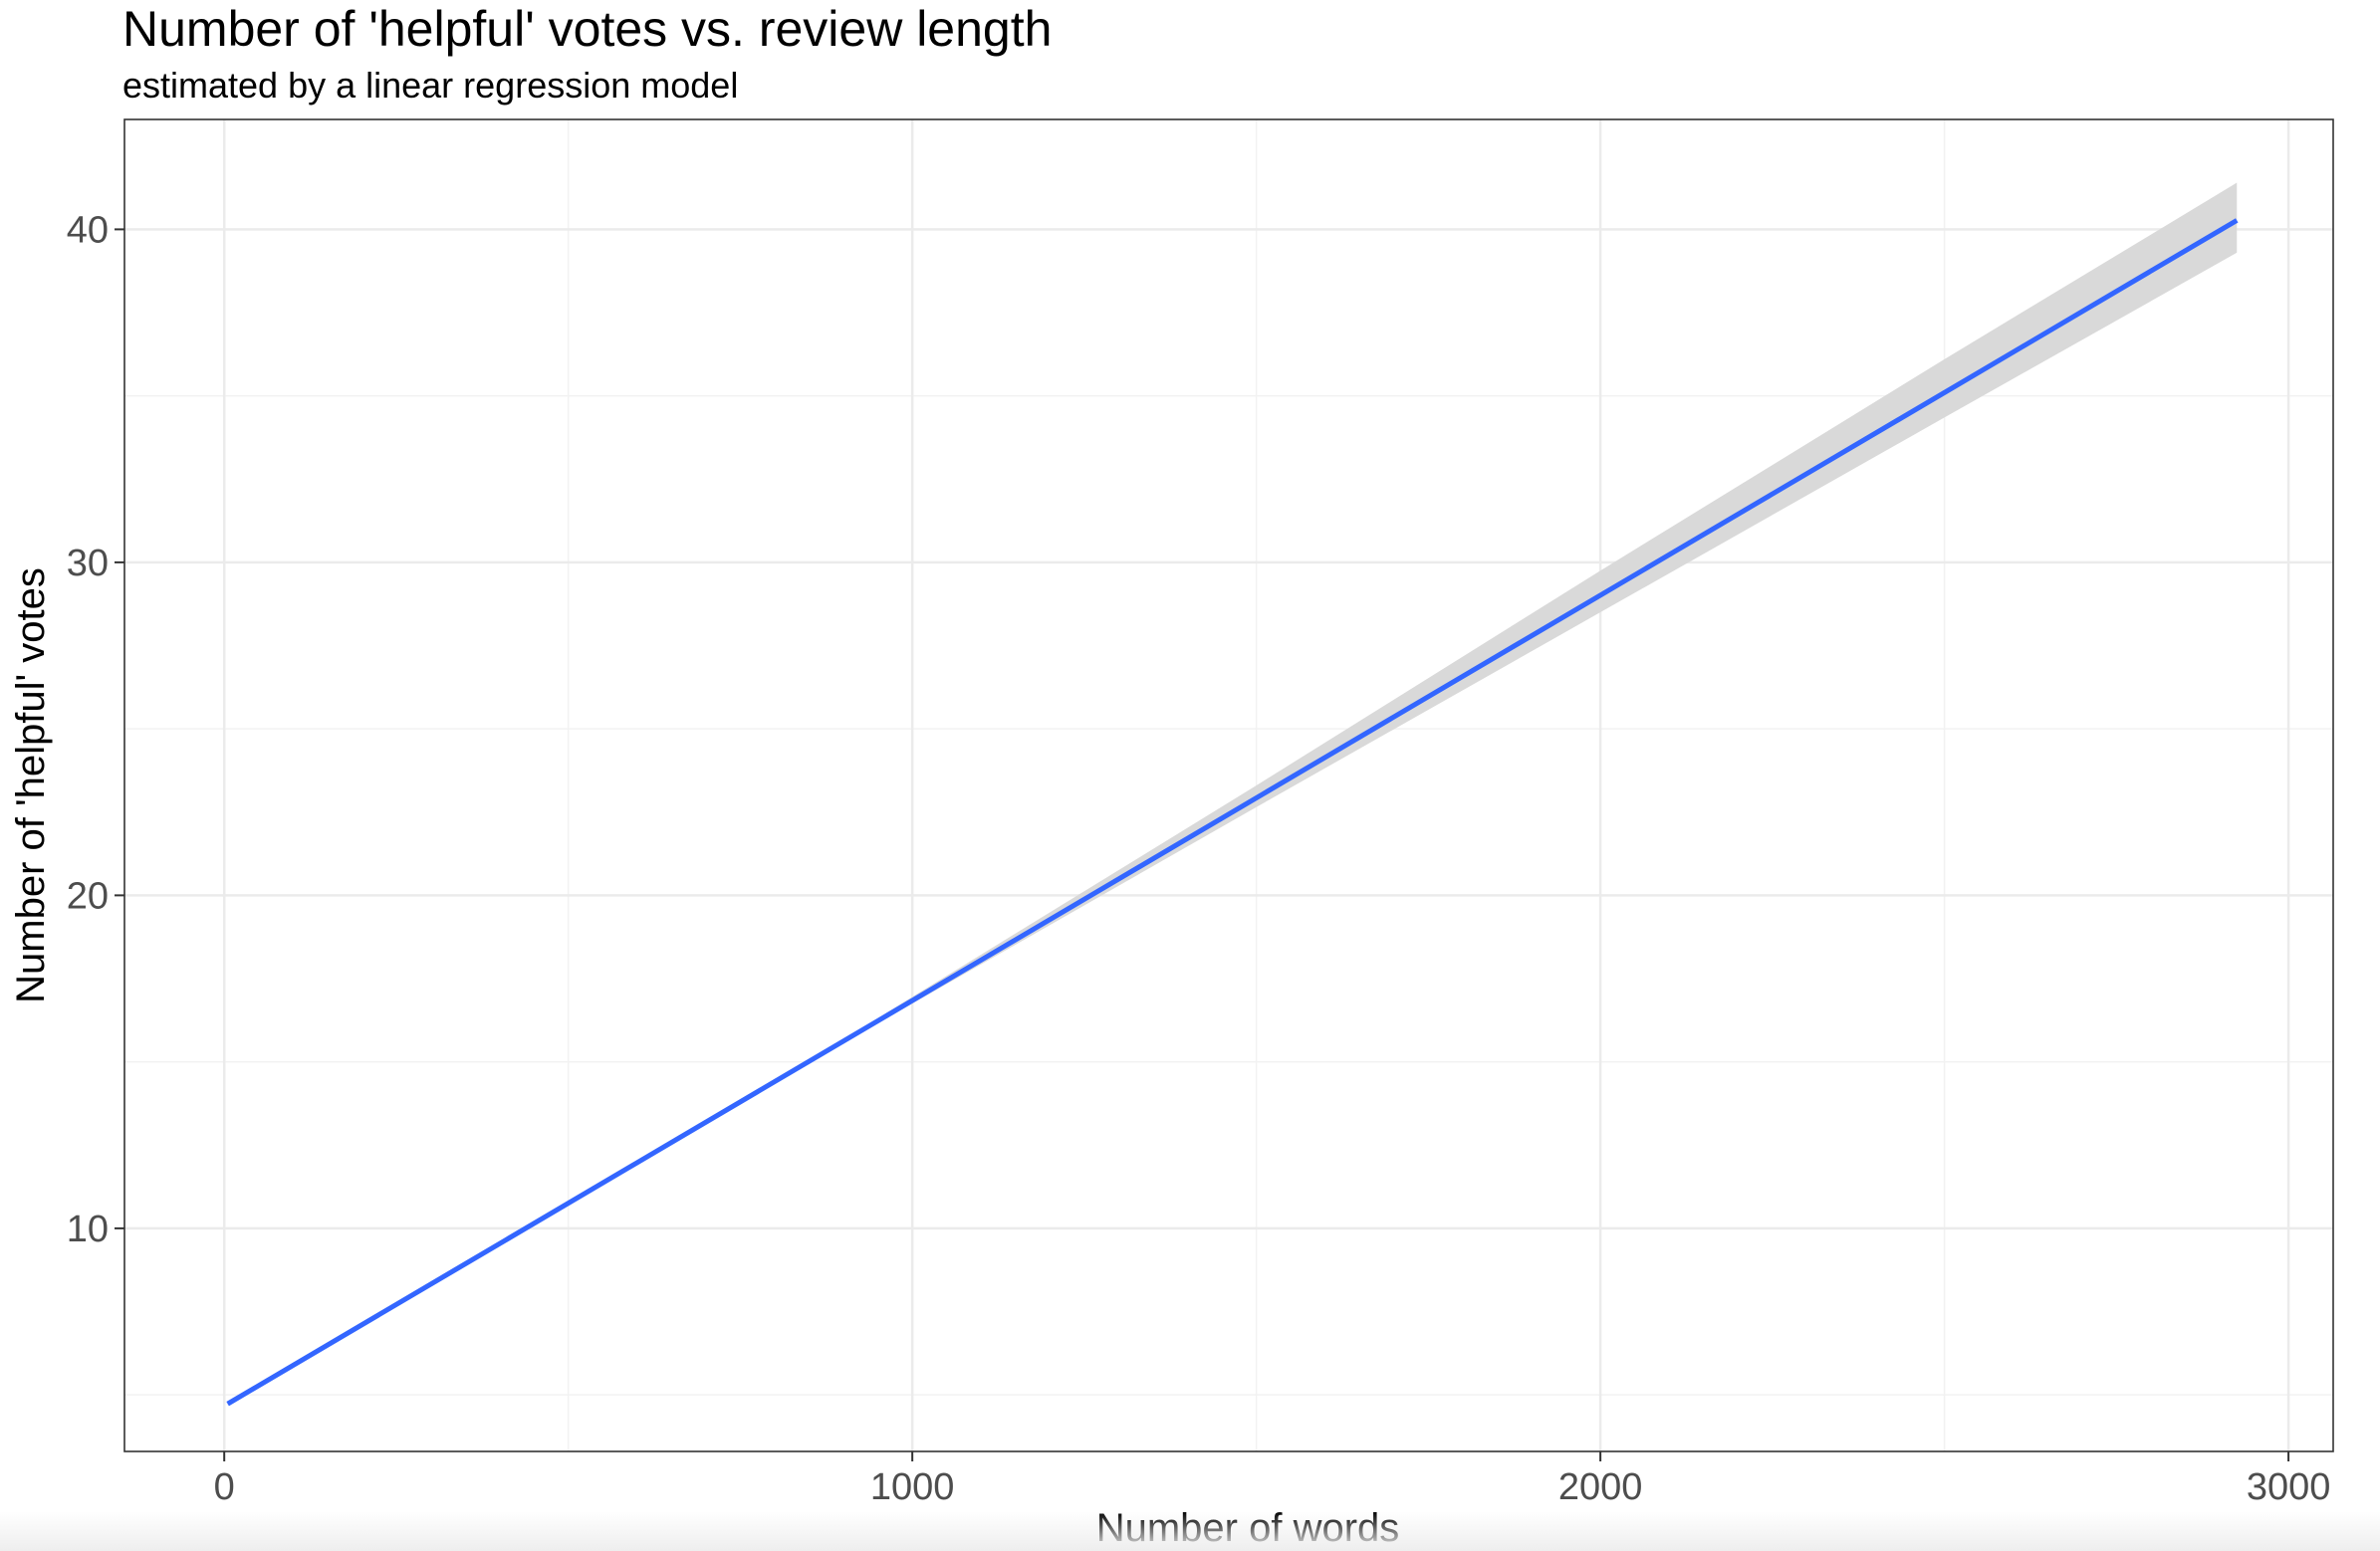  Describe the element at coordinates (88, 1229) in the screenshot. I see `y-tick-label-0: 10` at that location.